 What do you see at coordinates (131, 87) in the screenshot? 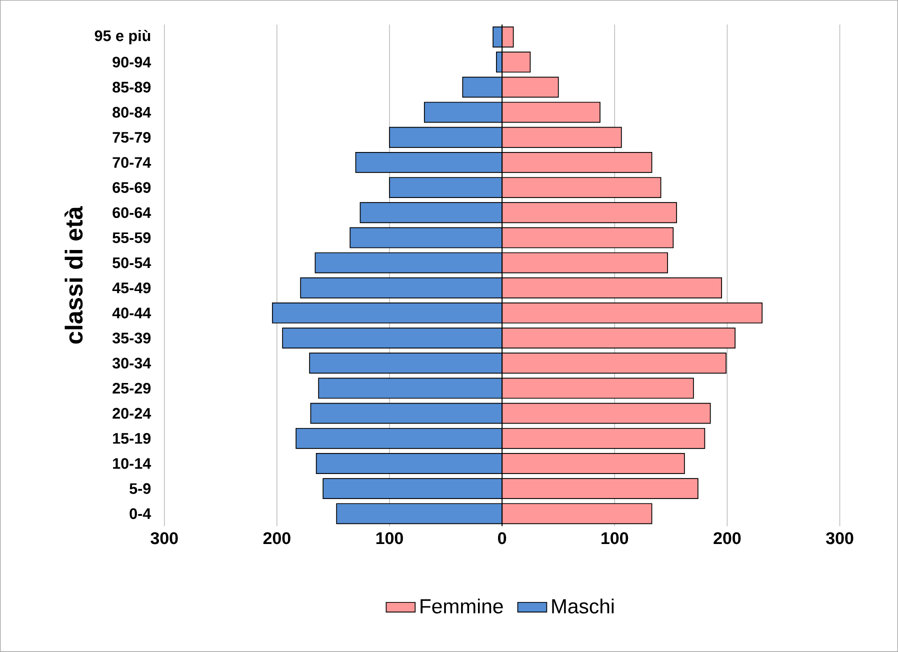
I see `y-tick-label: 85-89` at bounding box center [131, 87].